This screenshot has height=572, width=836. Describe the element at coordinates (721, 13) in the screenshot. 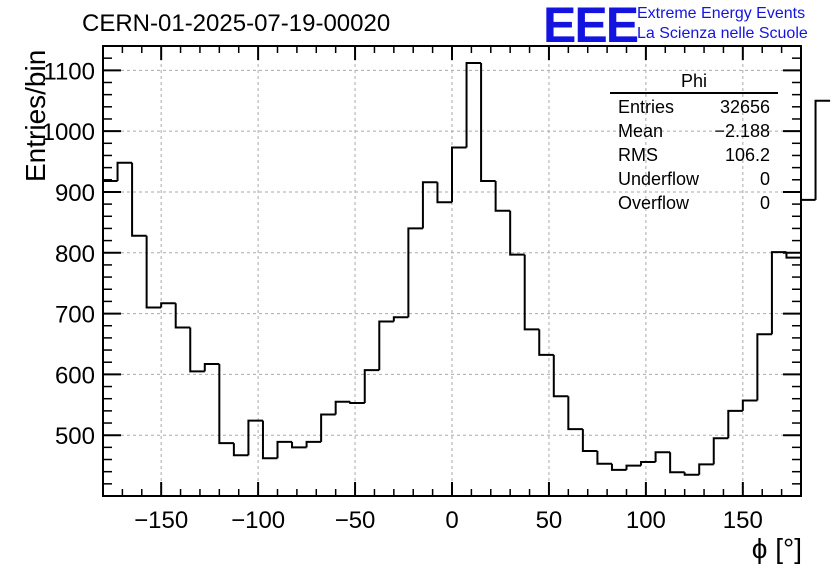

I see `logo-caption-line1: Extreme Energy Events` at that location.